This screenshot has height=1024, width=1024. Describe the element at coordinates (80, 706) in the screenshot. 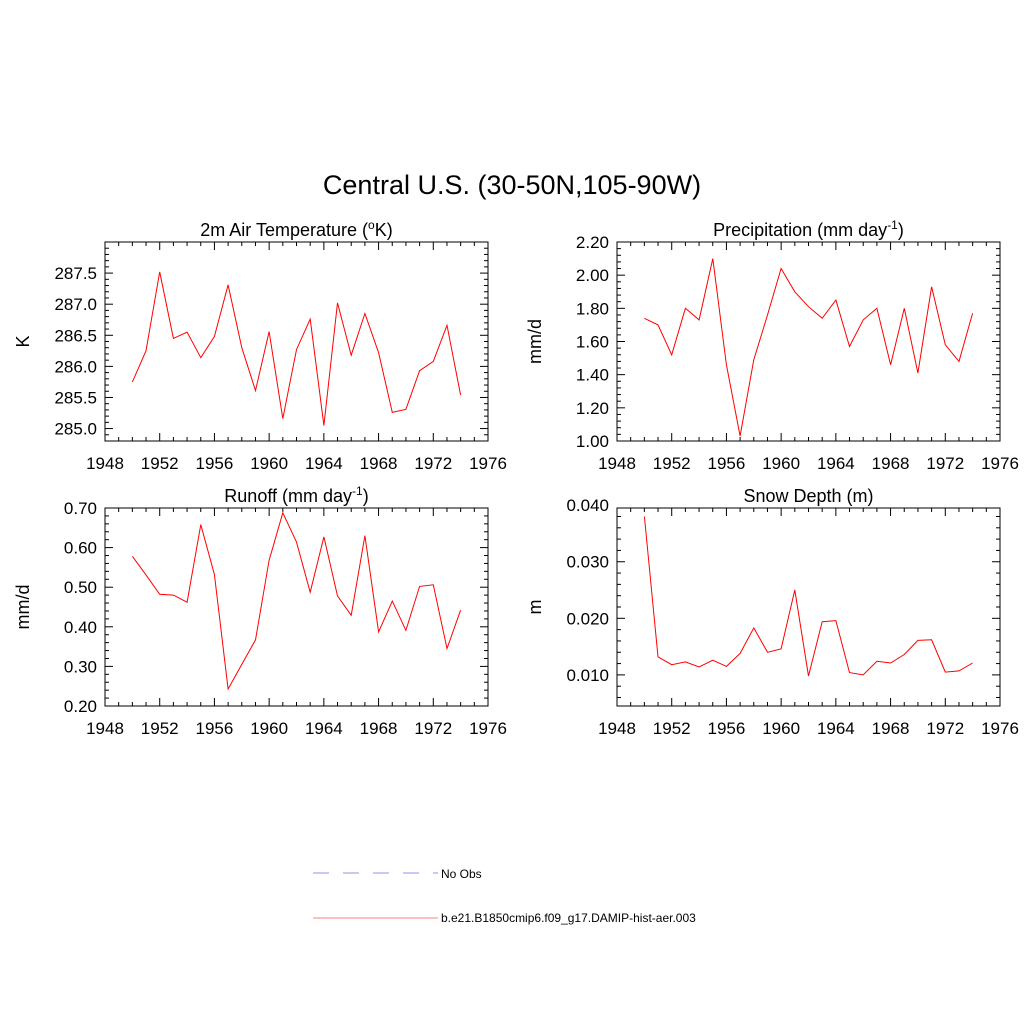

I see `panel-3-ytick-label: 0.20` at that location.